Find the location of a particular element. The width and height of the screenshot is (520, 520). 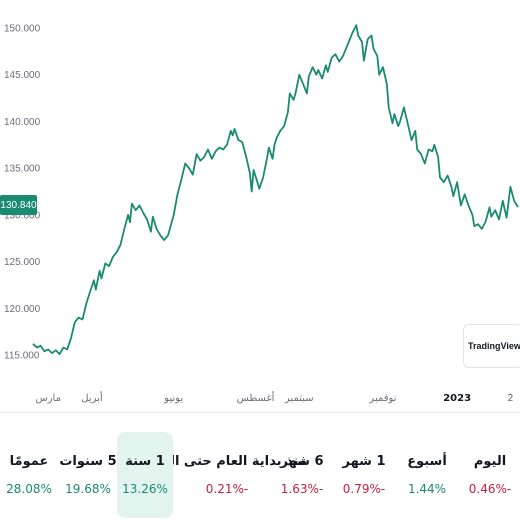

y-axis-tick-label: 130.000 is located at coordinates (22, 215).